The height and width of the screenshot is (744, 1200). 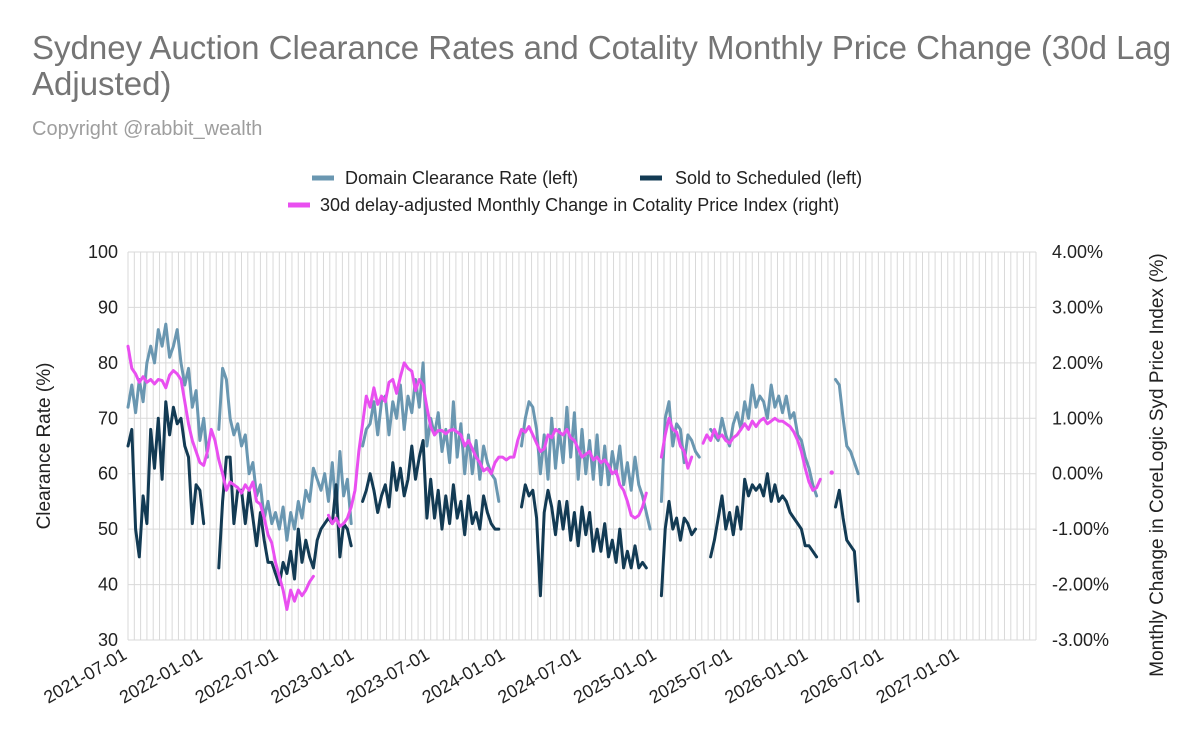 What do you see at coordinates (108, 418) in the screenshot?
I see `y-left-tick-label: 70` at bounding box center [108, 418].